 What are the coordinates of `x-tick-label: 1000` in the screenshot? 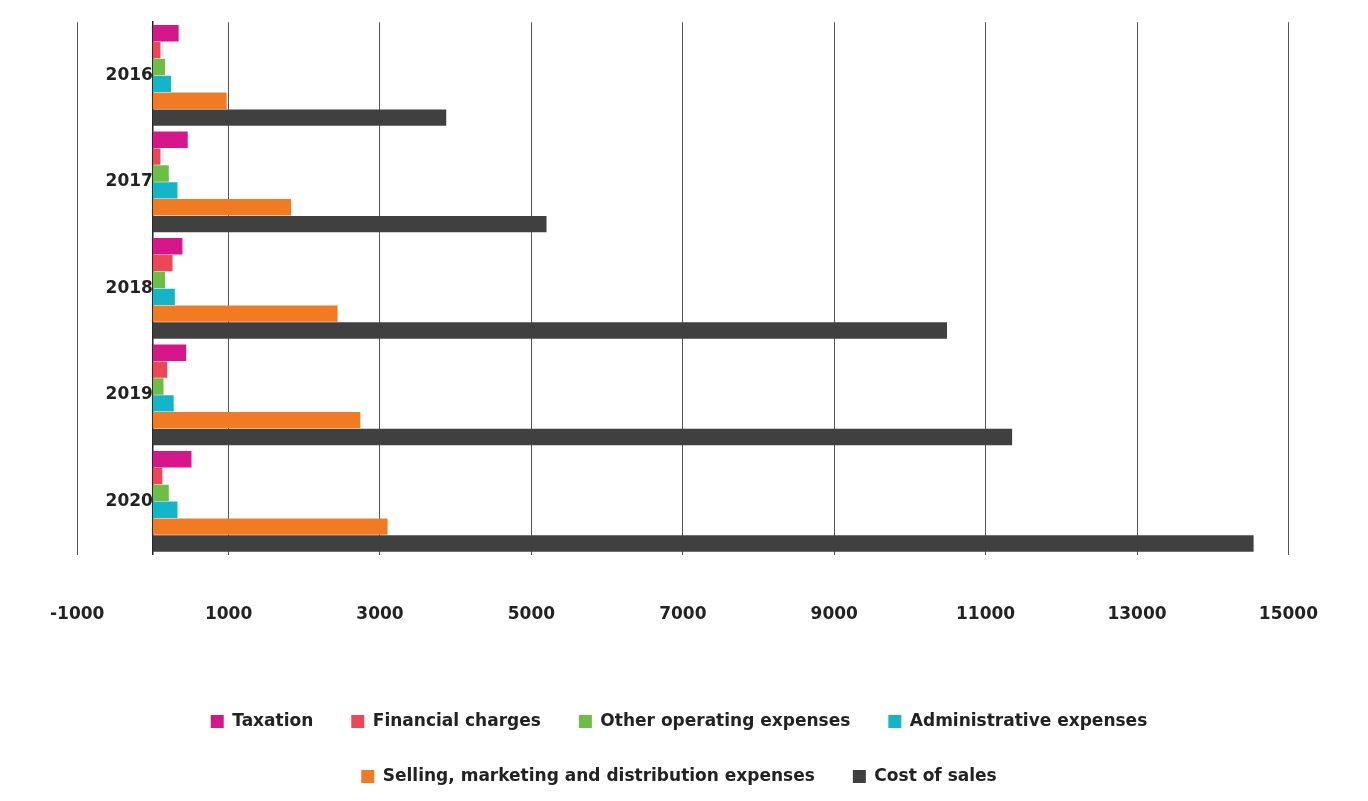 It's located at (228, 613).